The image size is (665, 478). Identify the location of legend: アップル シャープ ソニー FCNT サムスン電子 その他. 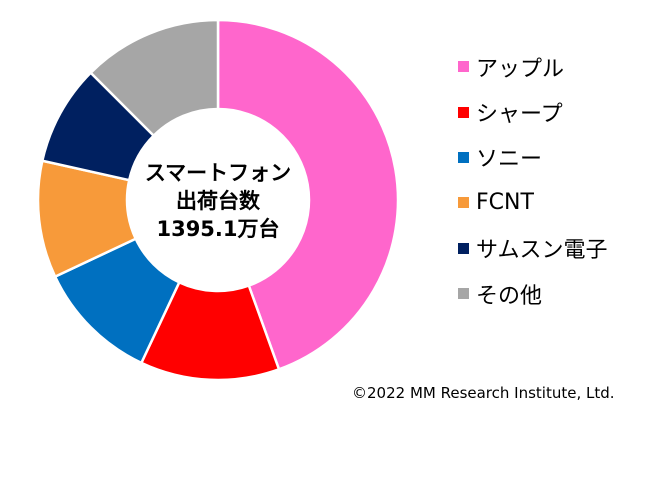
(533, 180).